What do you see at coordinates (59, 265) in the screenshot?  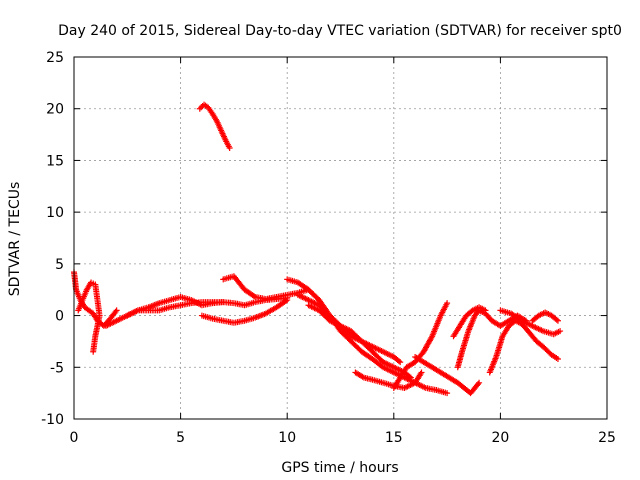 I see `y-tick-label: 5` at bounding box center [59, 265].